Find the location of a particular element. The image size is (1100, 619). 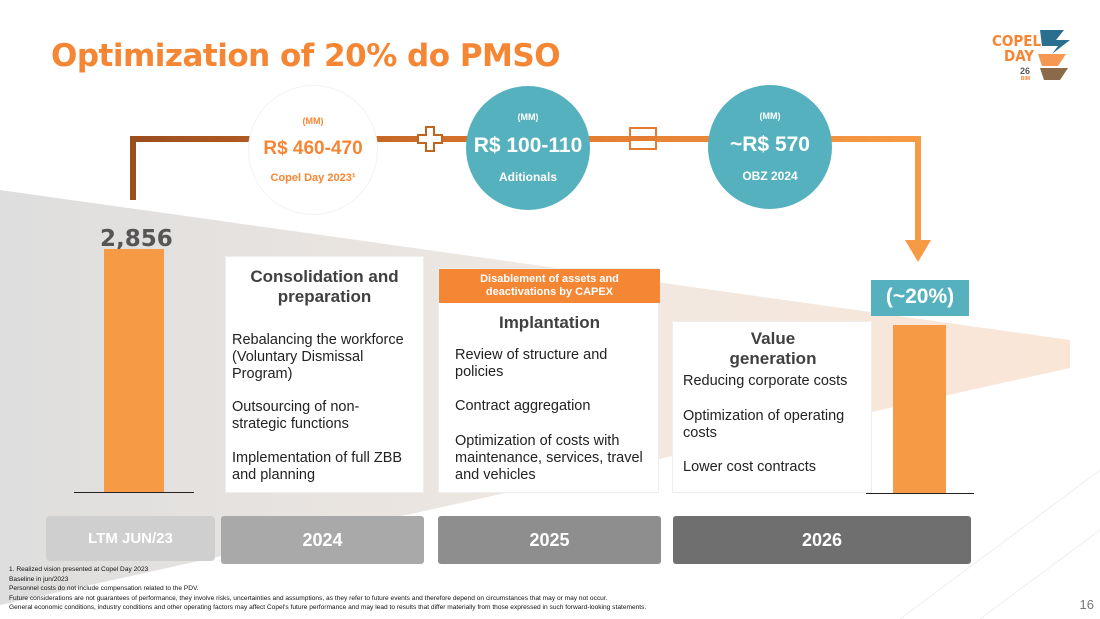

circle-value: R$ 100-110 is located at coordinates (528, 145).